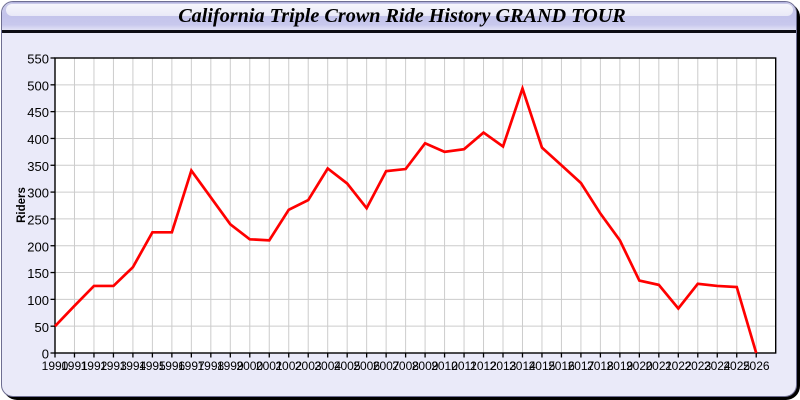  Describe the element at coordinates (230, 366) in the screenshot. I see `svg-text: 1999` at that location.